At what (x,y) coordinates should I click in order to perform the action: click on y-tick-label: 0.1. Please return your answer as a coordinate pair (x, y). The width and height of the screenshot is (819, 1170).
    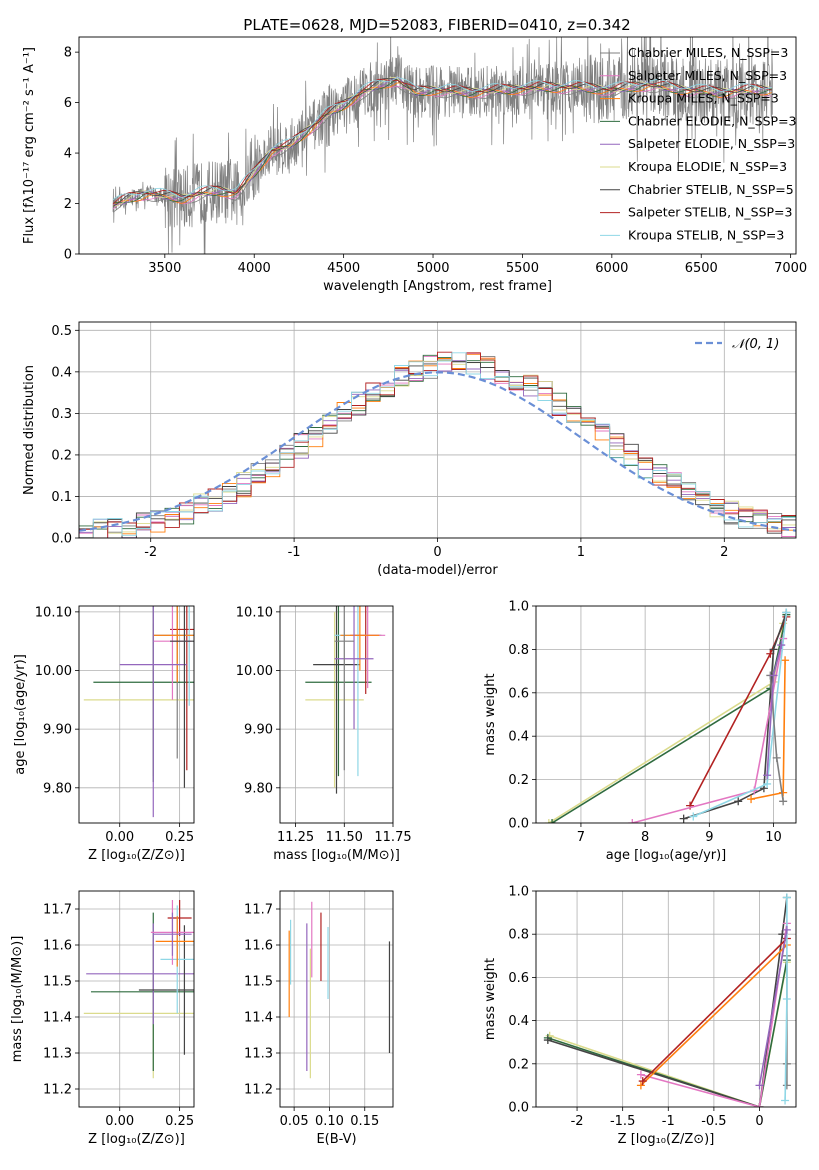
    Looking at the image, I should click on (61, 497).